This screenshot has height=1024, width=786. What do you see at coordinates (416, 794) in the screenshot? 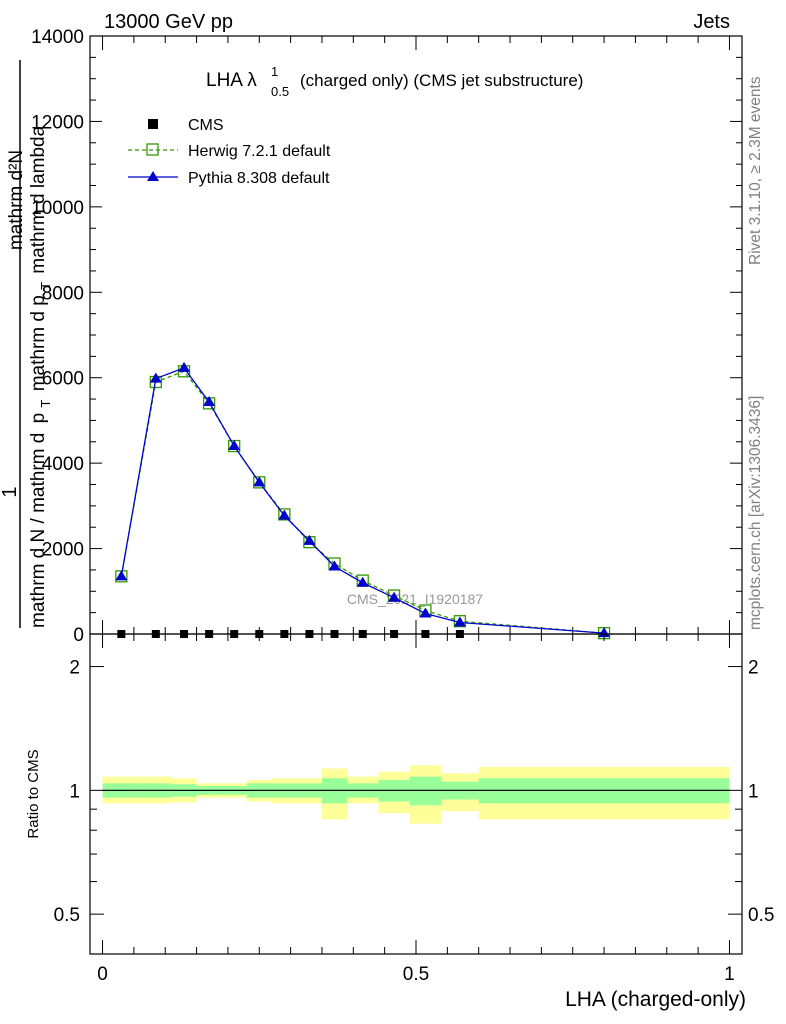
I see `ratio-uncertainty-bands` at bounding box center [416, 794].